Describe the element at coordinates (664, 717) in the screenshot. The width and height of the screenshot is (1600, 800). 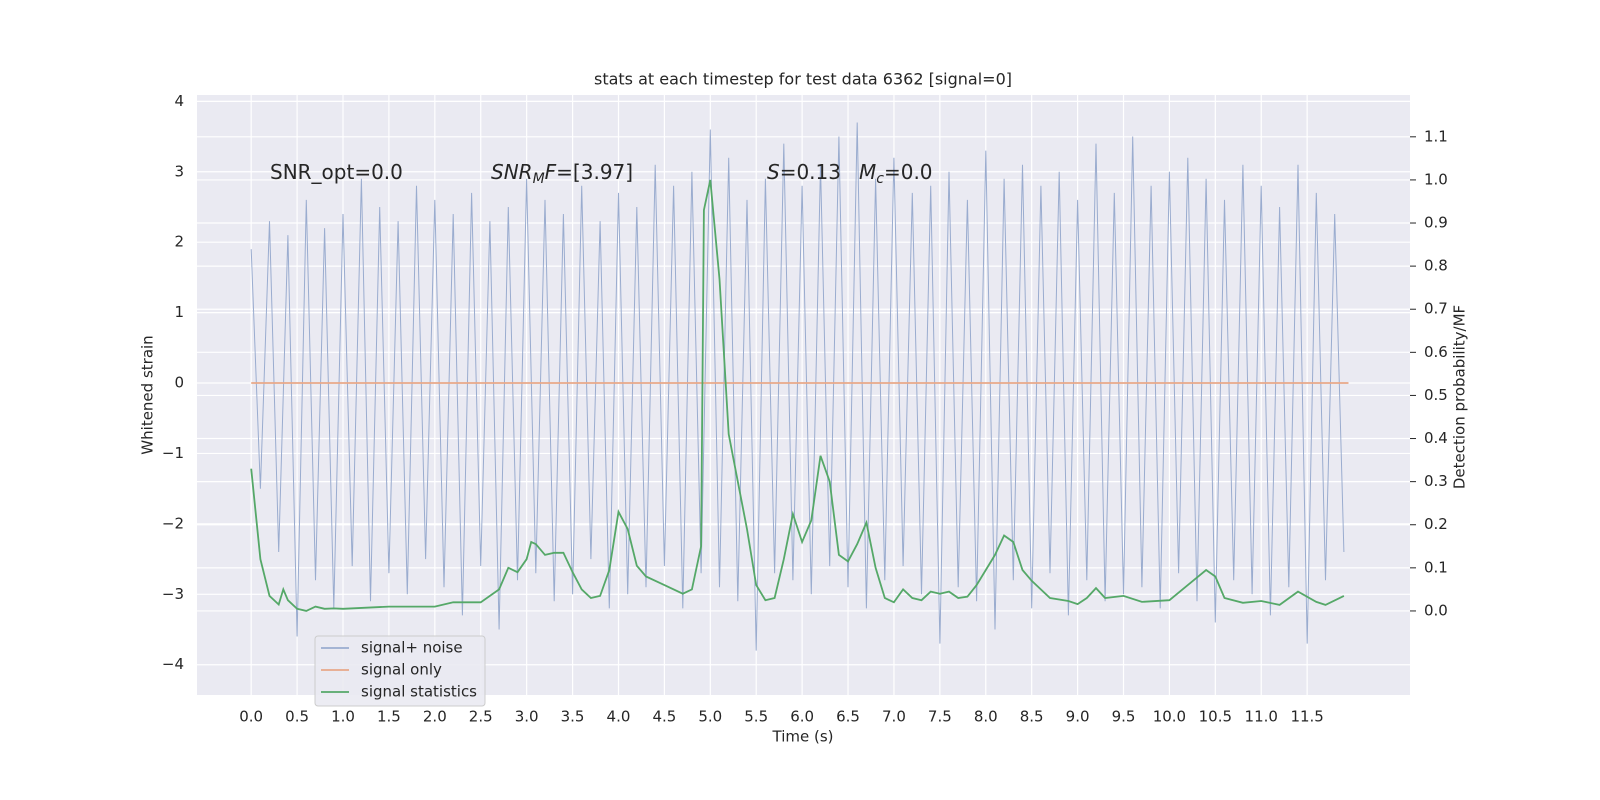
I see `x-tick-label: 4.5` at that location.